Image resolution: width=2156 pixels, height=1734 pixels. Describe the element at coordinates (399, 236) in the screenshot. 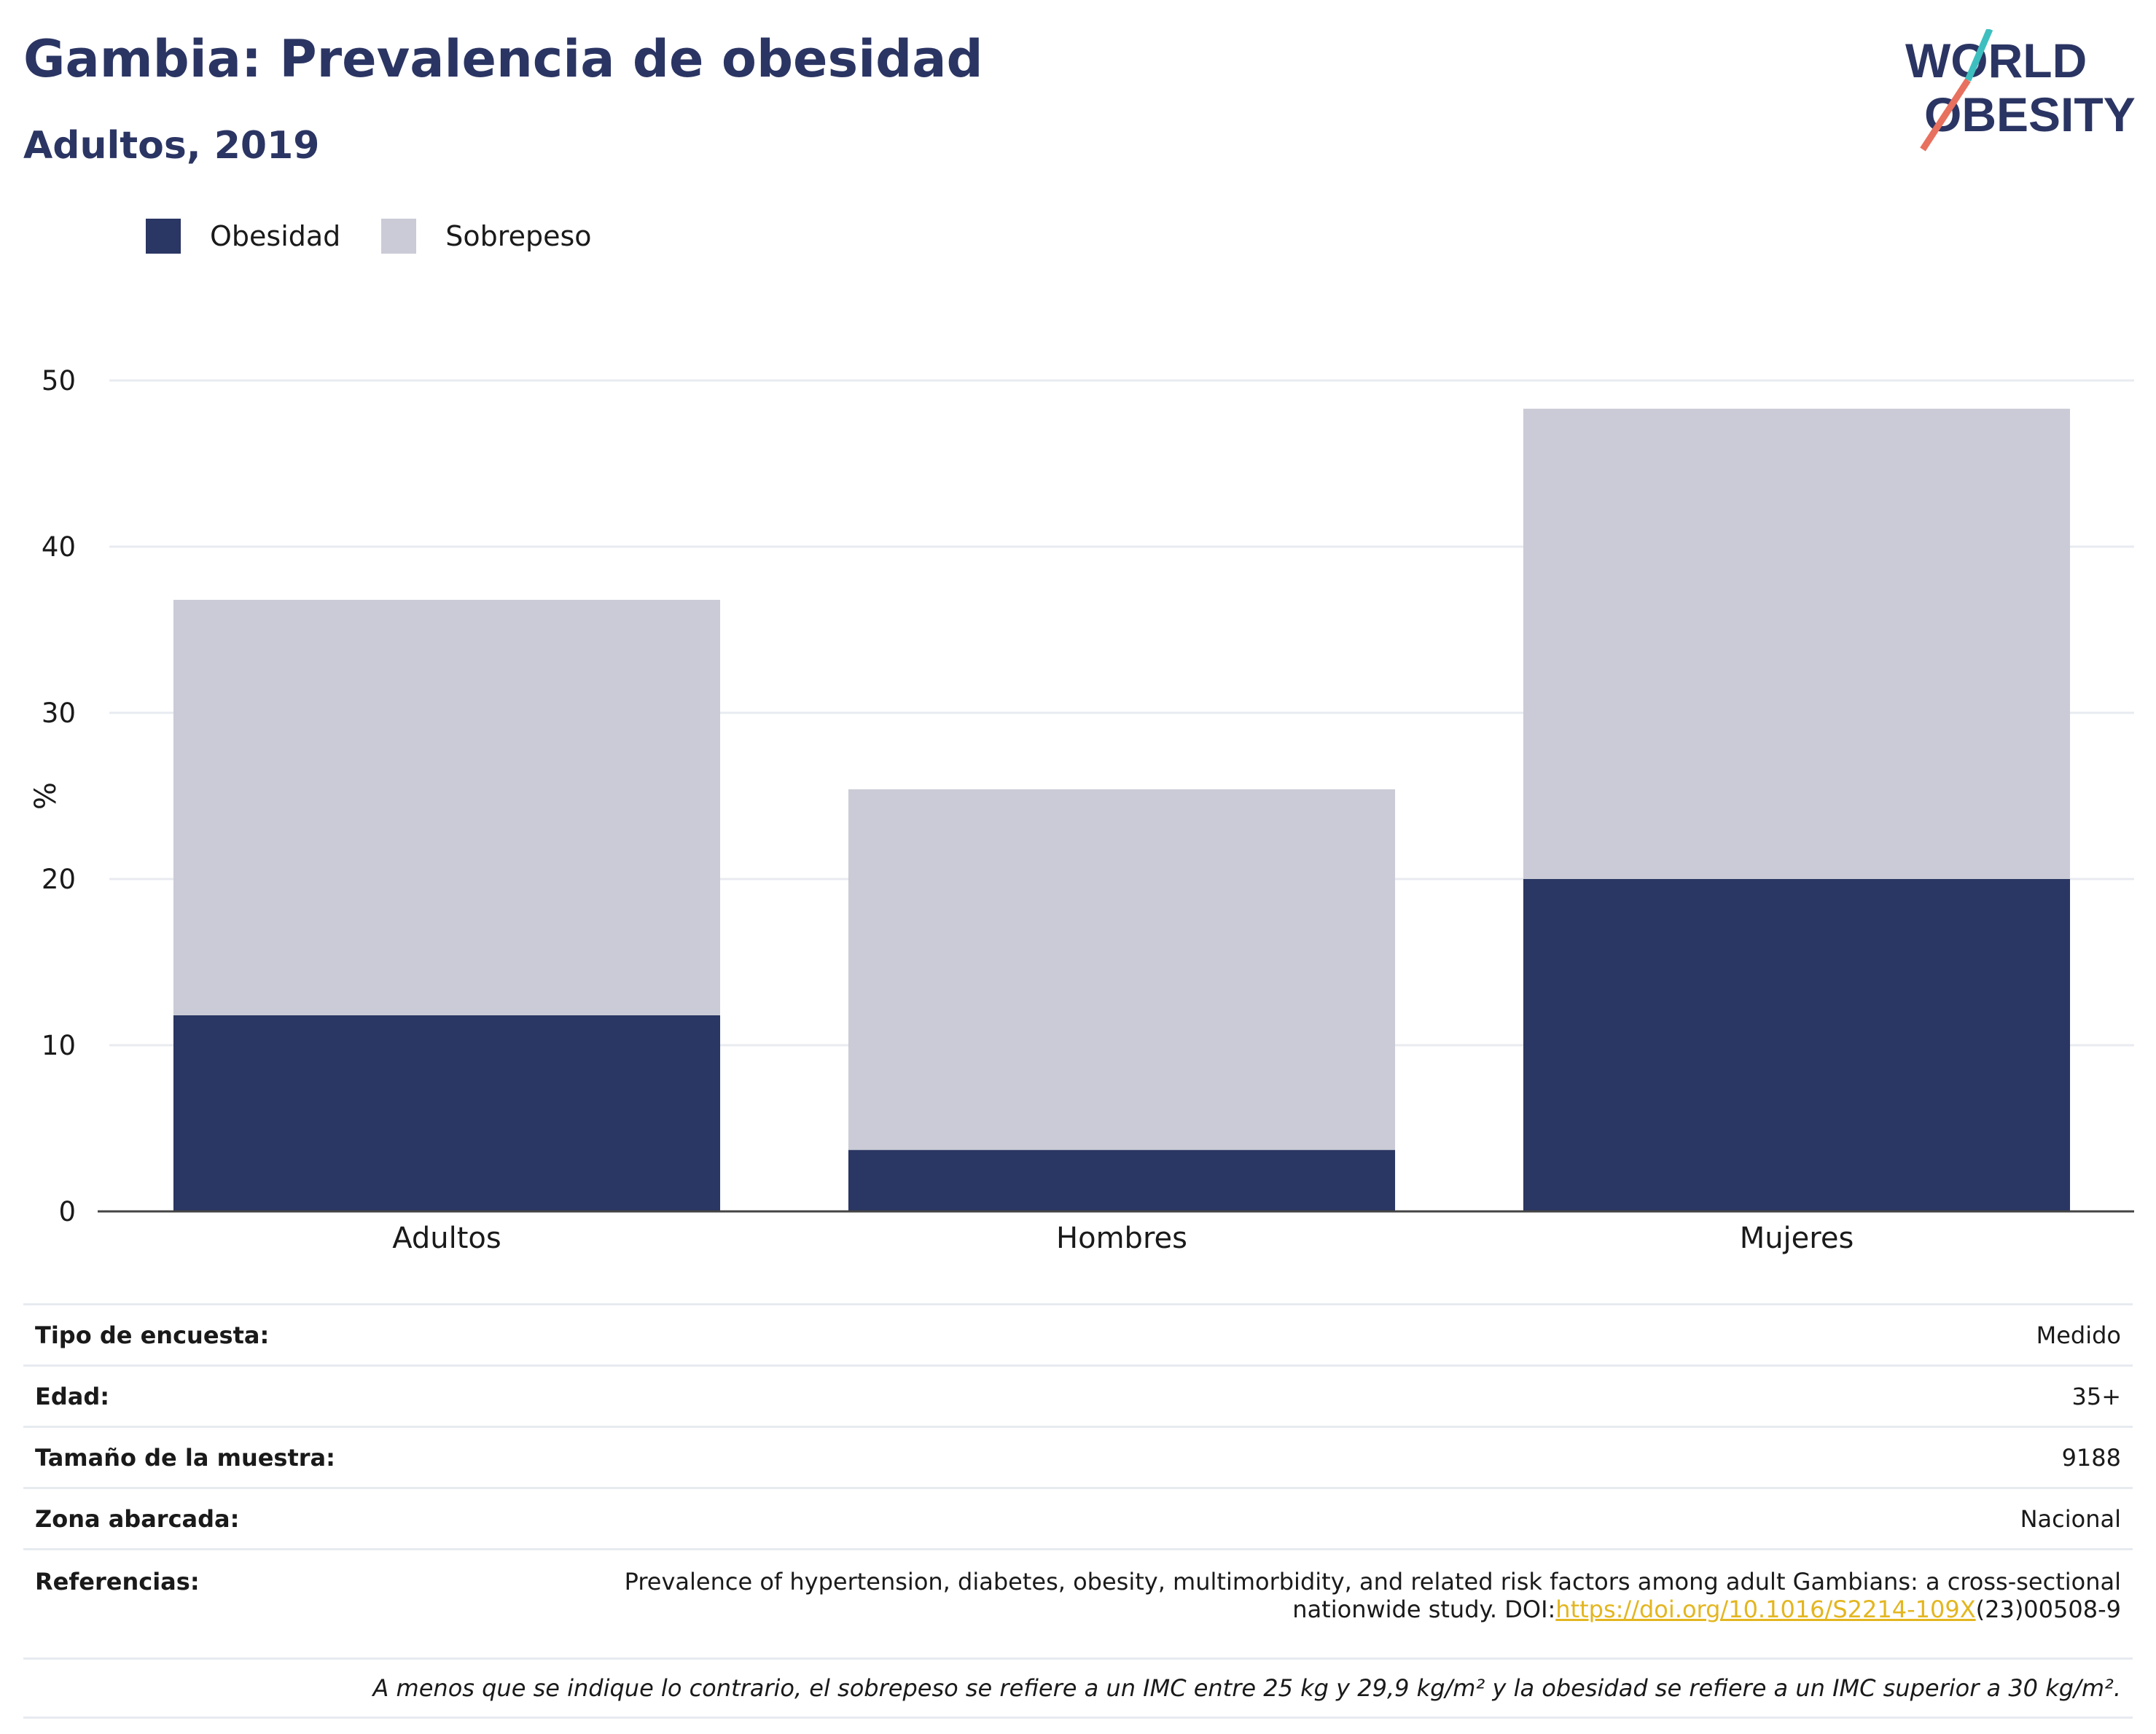

I see `legend-swatch-sobrepeso` at that location.